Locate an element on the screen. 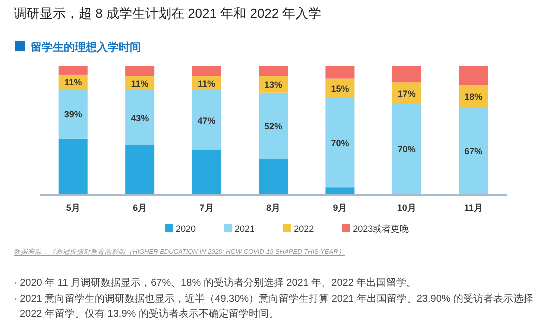 This screenshot has height=332, width=554. x-tick-label: 6月 is located at coordinates (140, 208).